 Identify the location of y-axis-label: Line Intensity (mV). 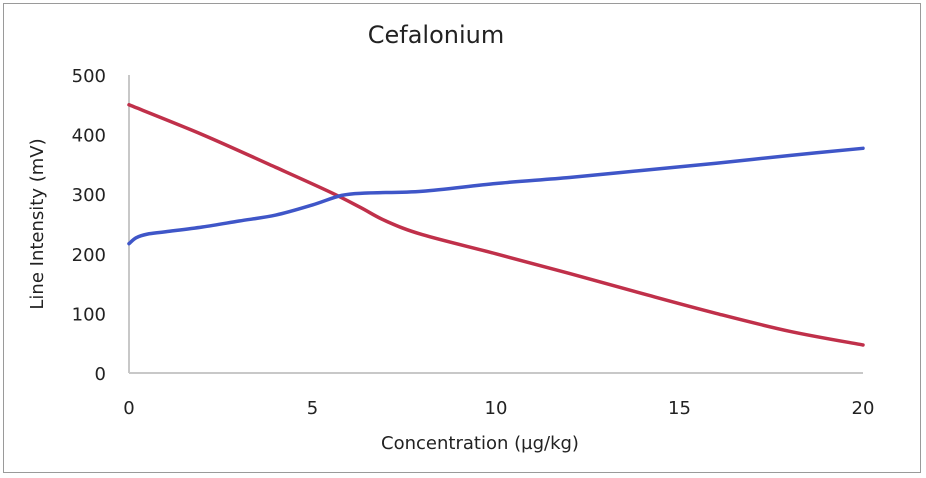
(37, 223).